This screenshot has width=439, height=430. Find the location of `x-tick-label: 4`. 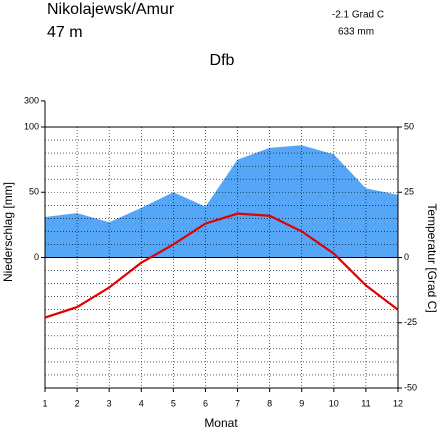

x-tick-label: 4 is located at coordinates (141, 403).